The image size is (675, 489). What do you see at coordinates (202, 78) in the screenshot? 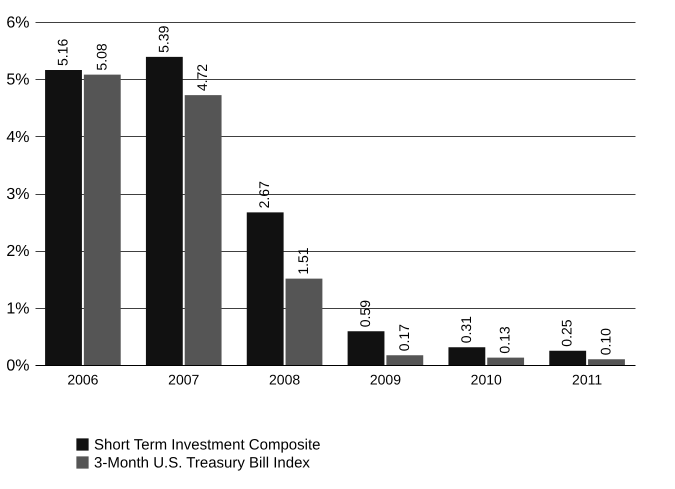
I see `data-label: 4.72` at bounding box center [202, 78].